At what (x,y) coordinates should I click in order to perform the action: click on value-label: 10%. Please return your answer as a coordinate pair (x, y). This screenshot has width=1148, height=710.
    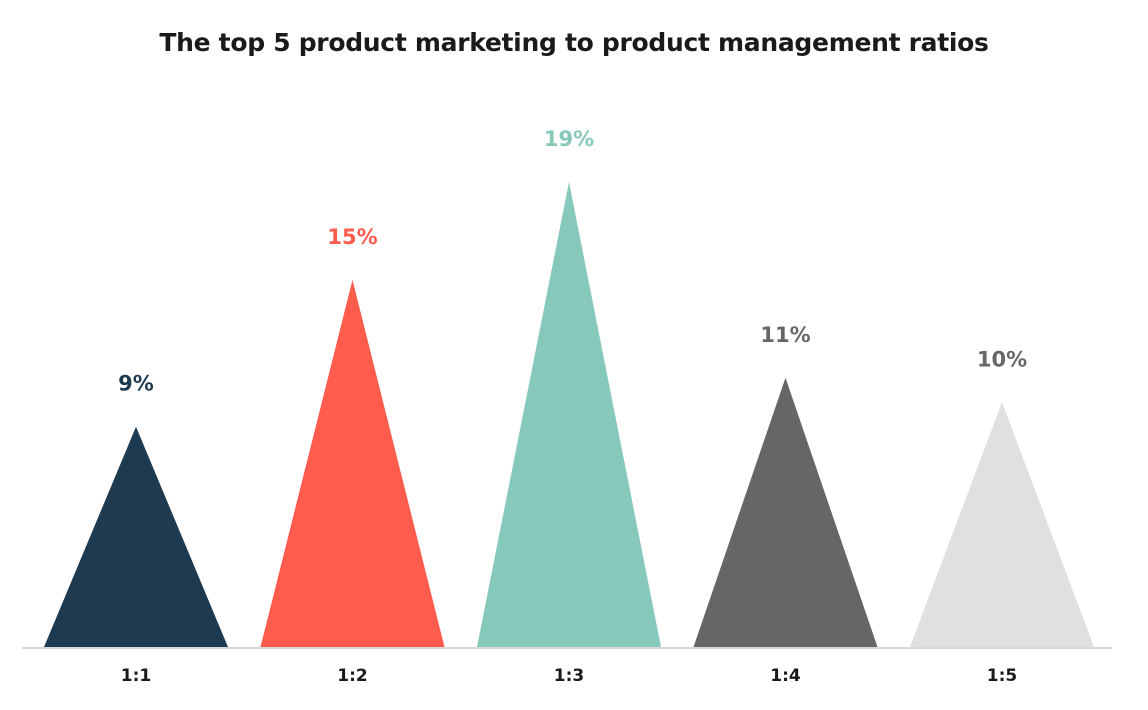
    Looking at the image, I should click on (1002, 359).